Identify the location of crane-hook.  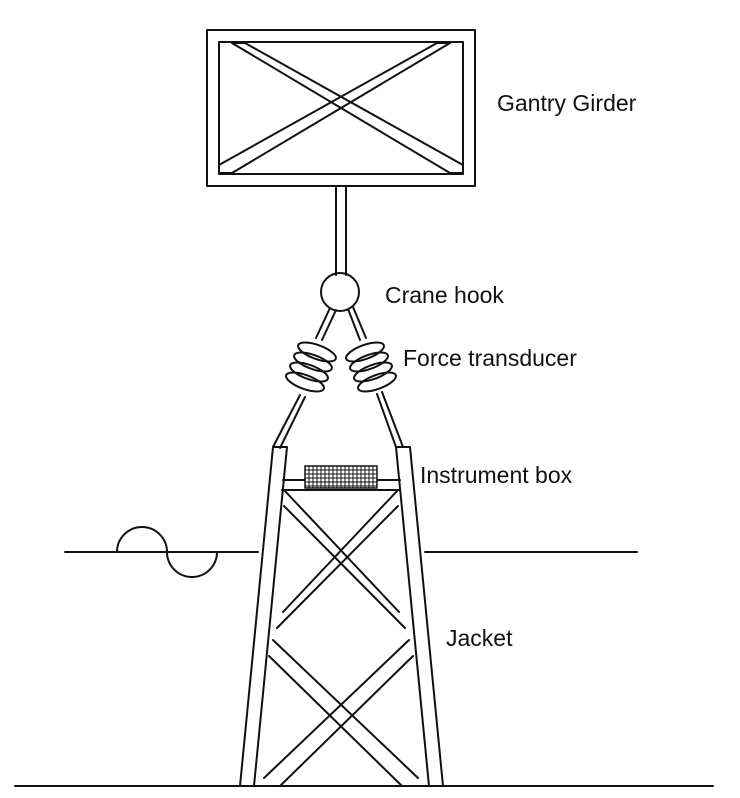
(340, 292).